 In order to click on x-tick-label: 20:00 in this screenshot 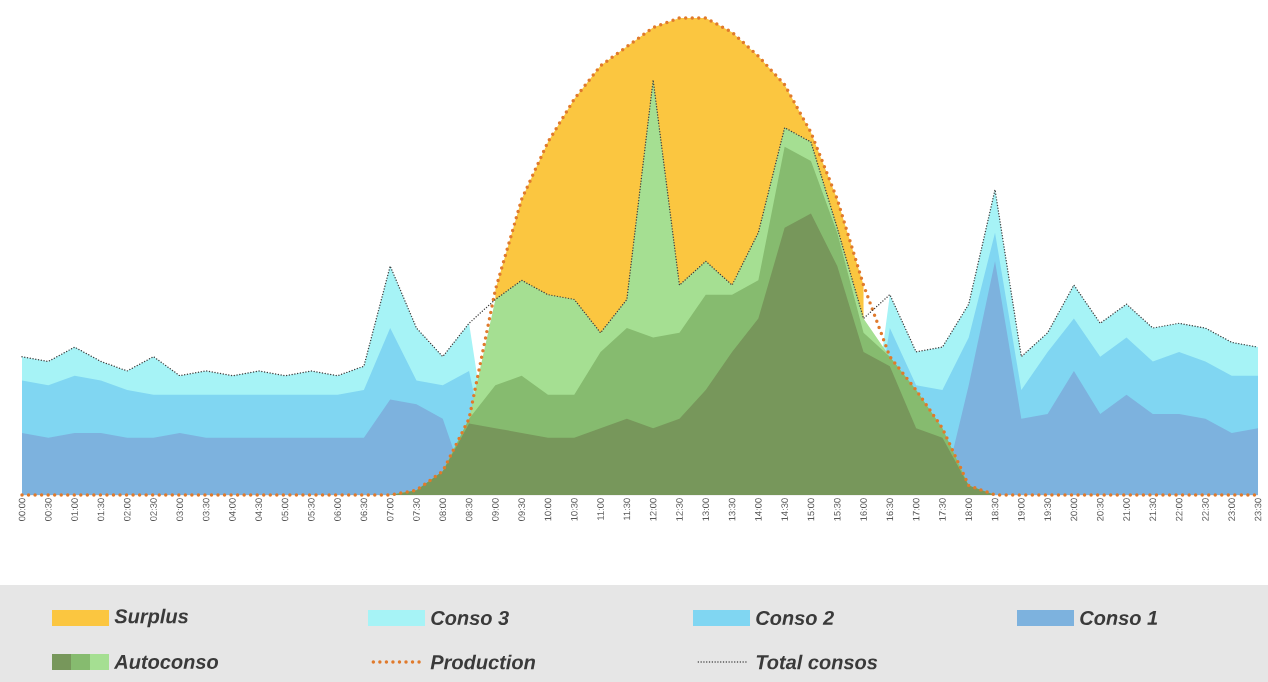, I will do `click(1074, 509)`.